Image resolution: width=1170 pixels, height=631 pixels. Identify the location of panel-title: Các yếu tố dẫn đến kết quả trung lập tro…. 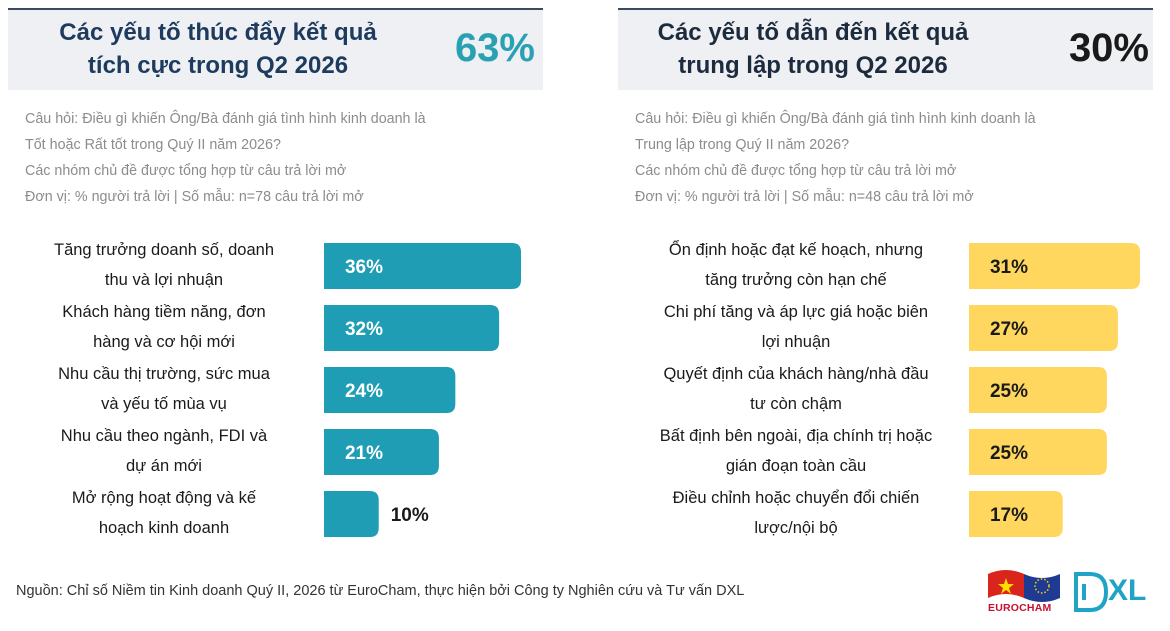
(813, 49).